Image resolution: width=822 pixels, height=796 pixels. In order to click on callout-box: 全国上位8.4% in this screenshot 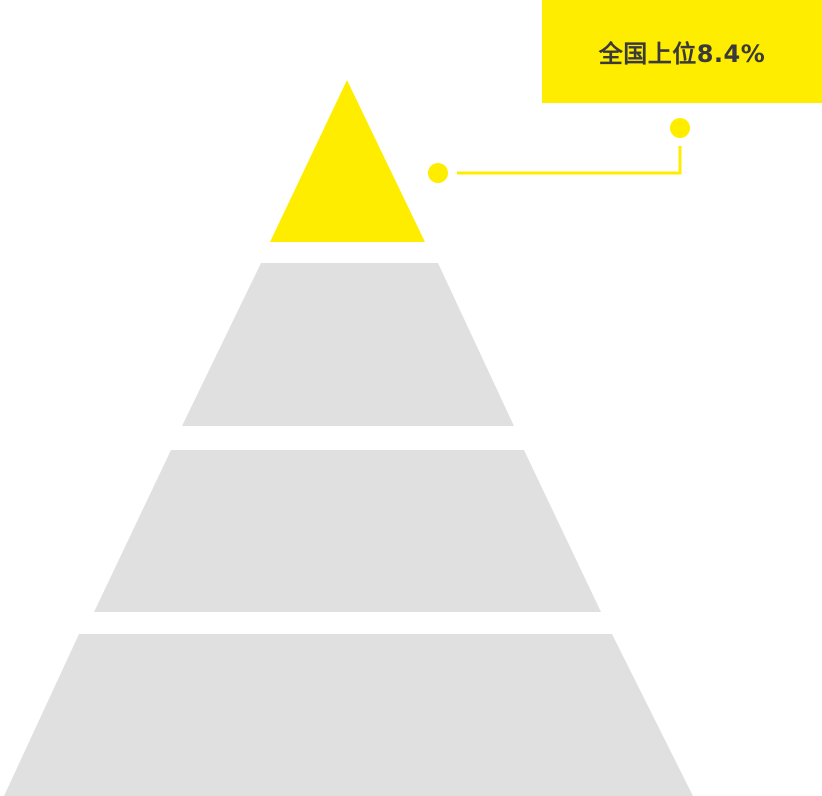, I will do `click(682, 51)`.